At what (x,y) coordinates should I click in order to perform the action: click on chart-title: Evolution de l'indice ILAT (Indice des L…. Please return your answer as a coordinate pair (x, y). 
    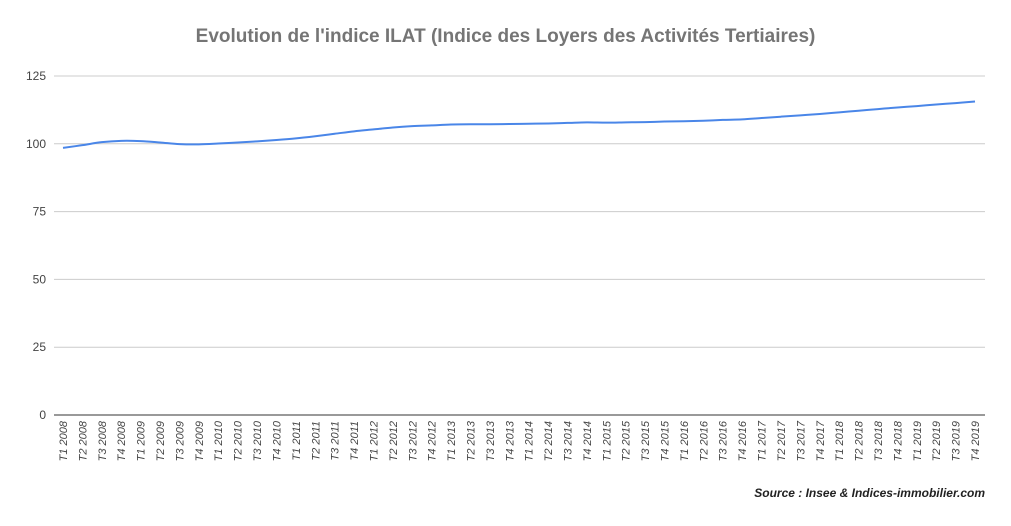
    Looking at the image, I should click on (505, 36).